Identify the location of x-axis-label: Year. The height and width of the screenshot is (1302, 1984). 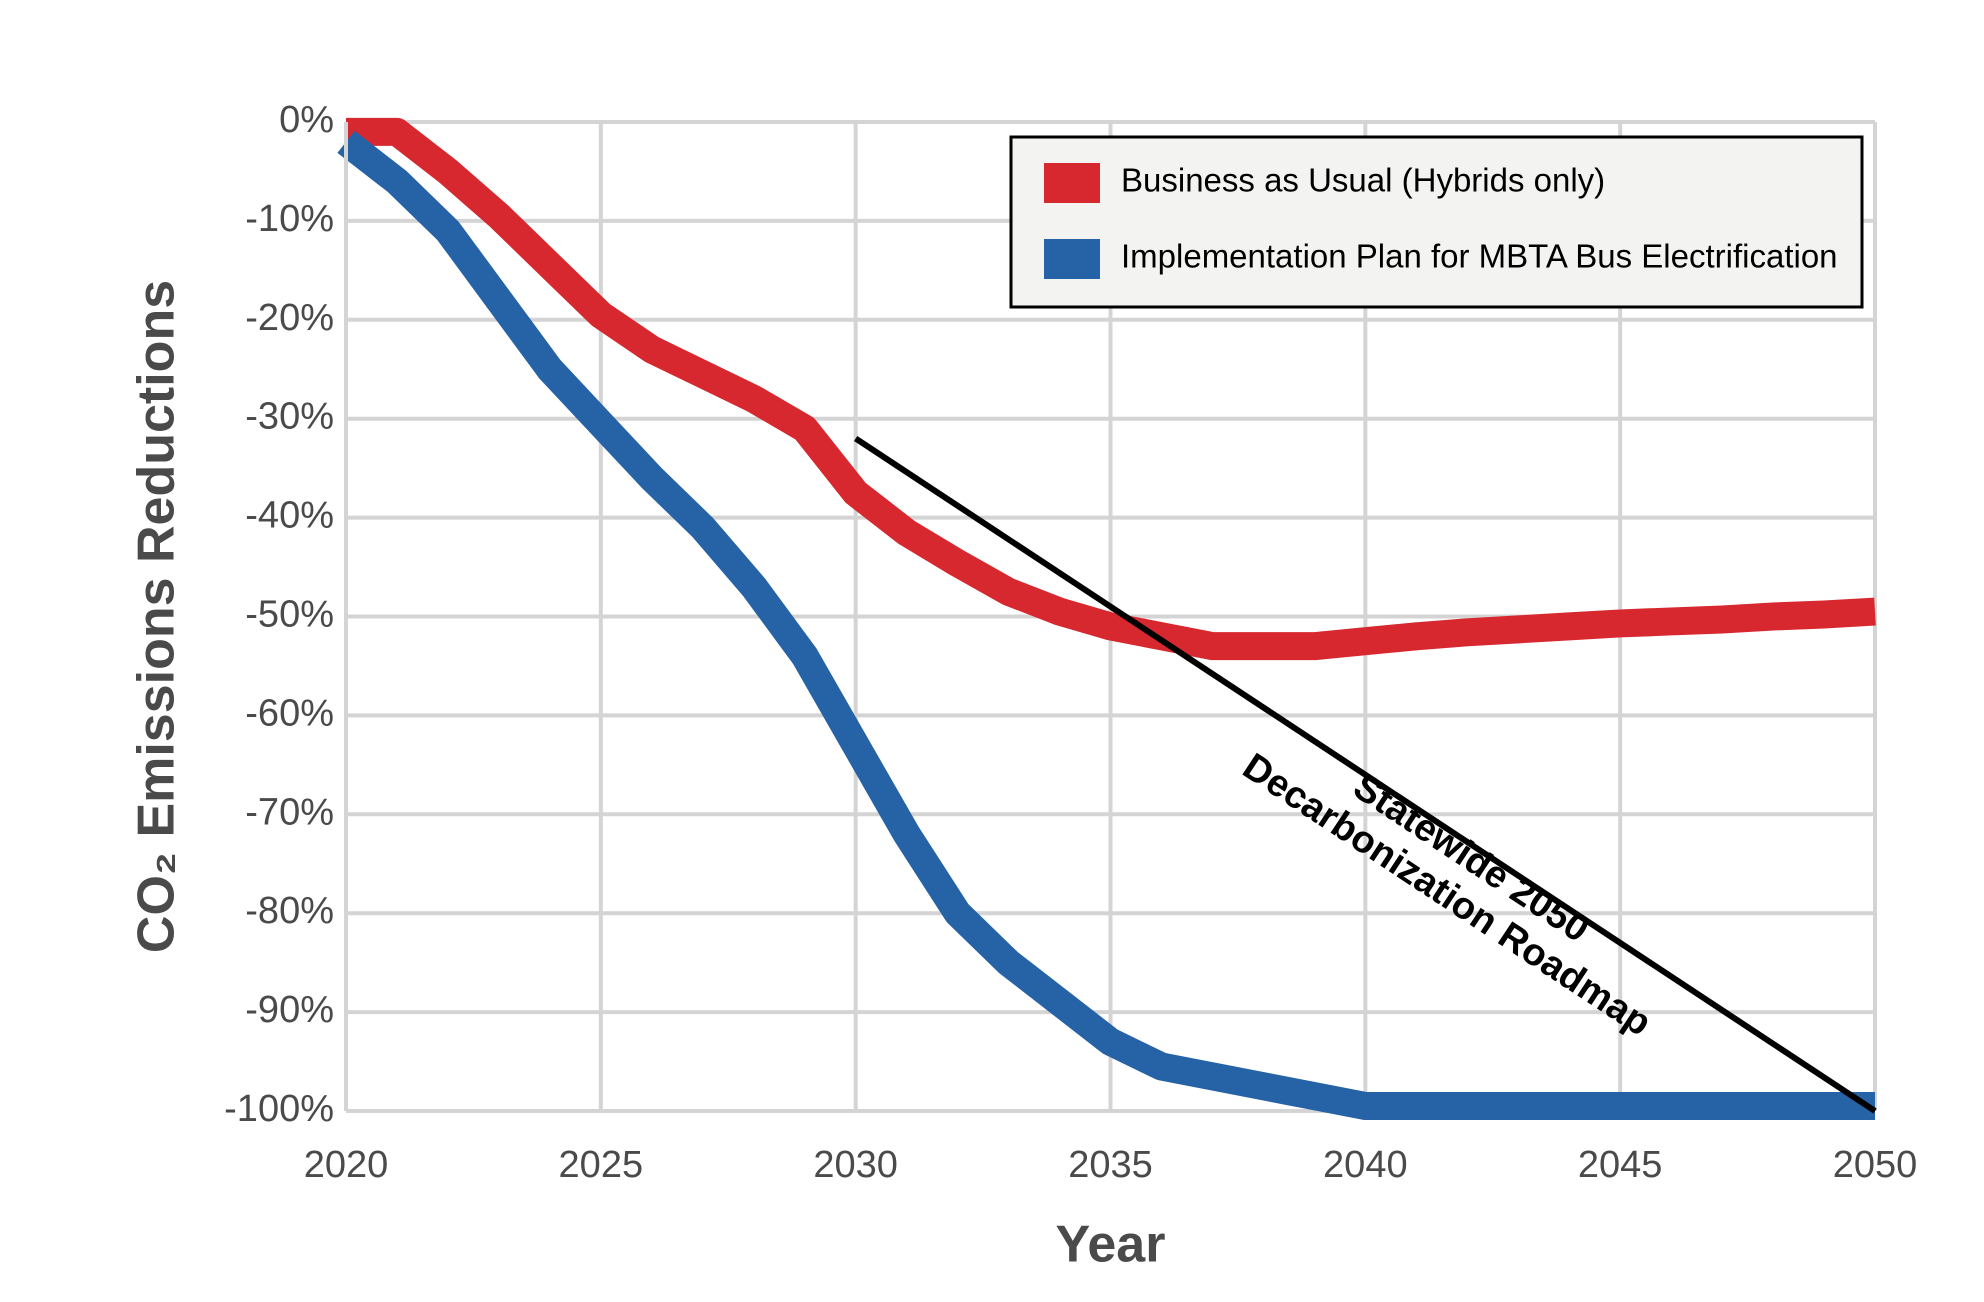
(1111, 1245).